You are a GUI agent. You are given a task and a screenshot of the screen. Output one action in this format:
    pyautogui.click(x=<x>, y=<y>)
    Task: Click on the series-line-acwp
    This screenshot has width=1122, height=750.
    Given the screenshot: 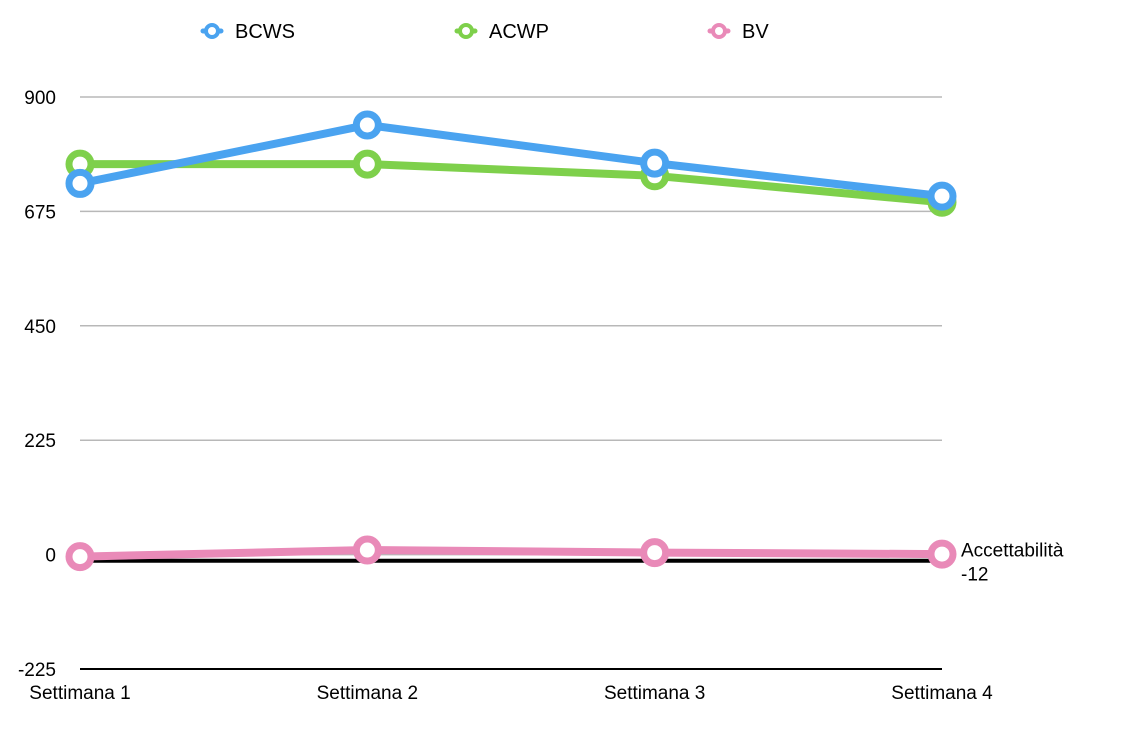 What is the action you would take?
    pyautogui.click(x=511, y=183)
    